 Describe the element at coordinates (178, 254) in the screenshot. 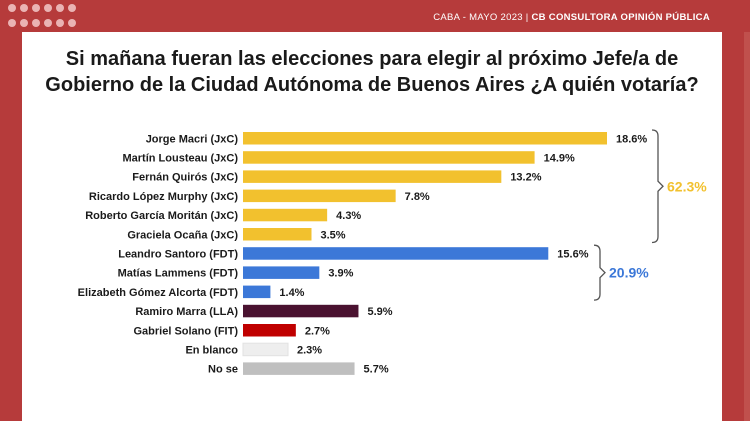

I see `category-label: Leandro Santoro (FDT)` at that location.